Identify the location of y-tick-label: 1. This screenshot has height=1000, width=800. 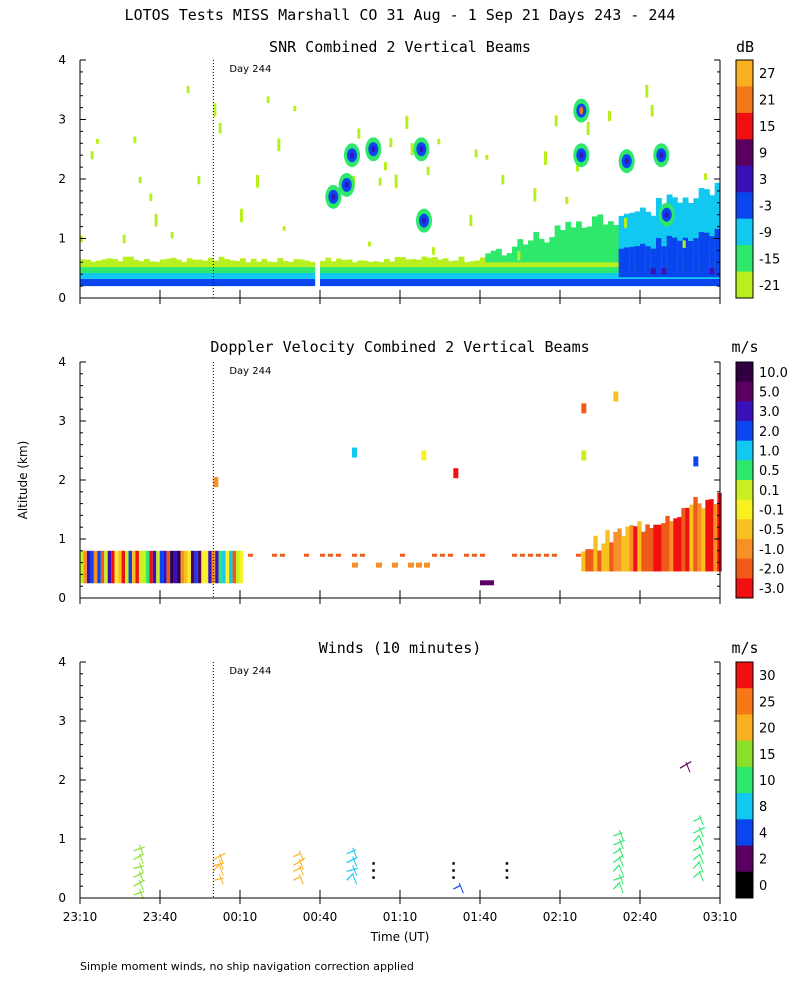
(62, 839).